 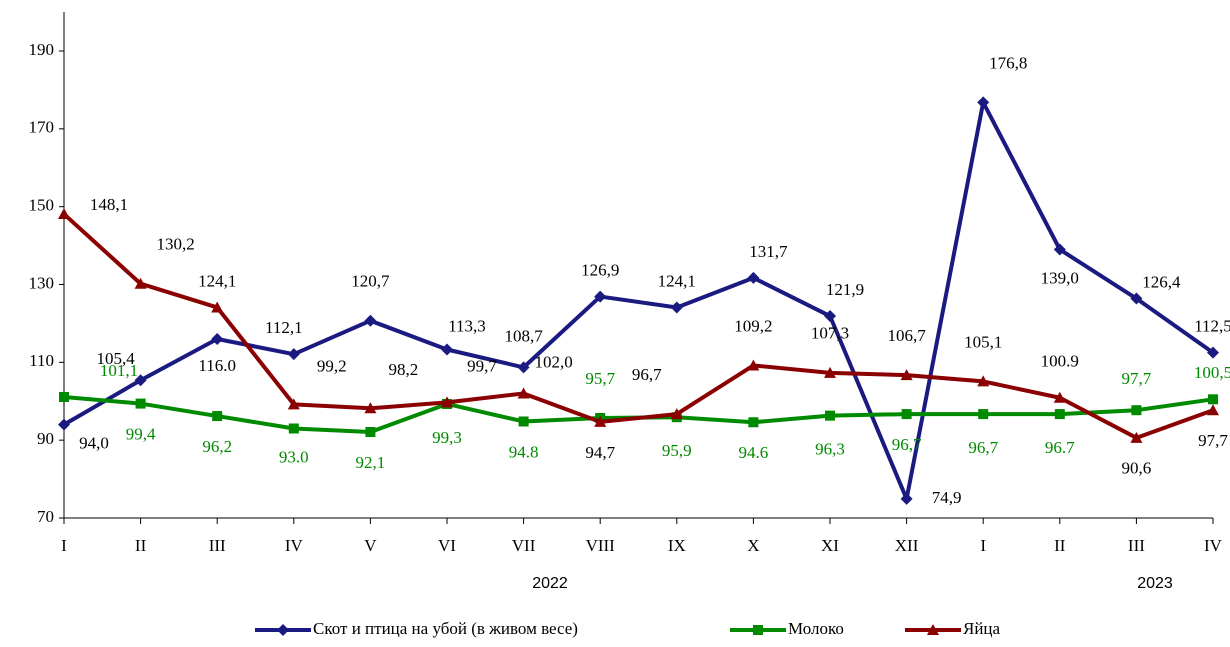 What do you see at coordinates (467, 325) in the screenshot?
I see `data-label: 113,3` at bounding box center [467, 325].